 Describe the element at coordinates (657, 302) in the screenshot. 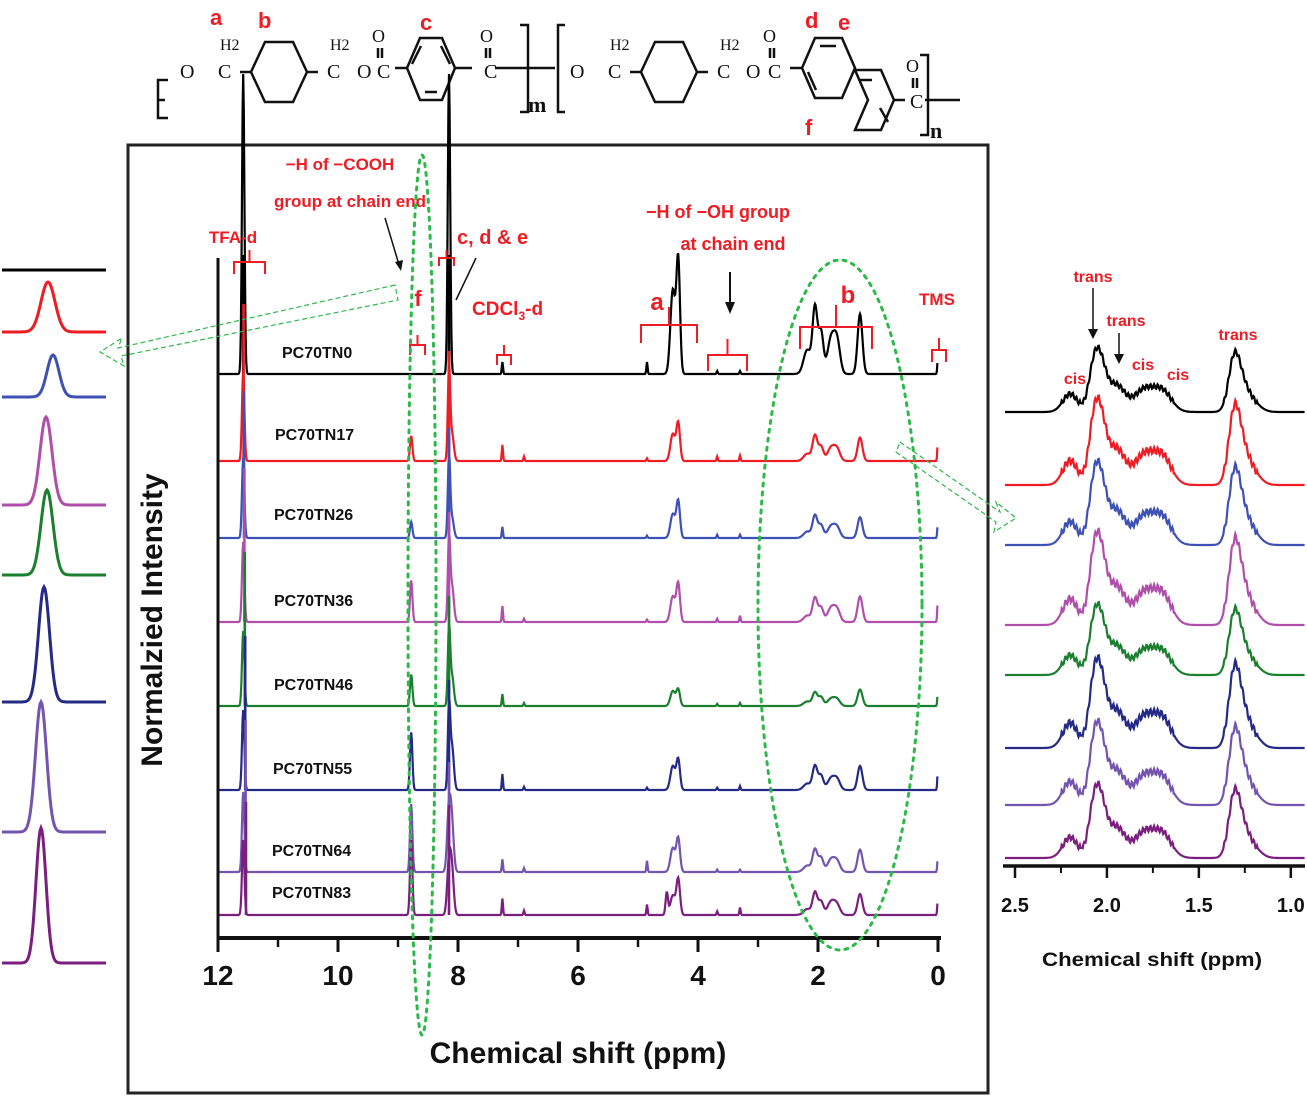

I see `annotation-a: a` at that location.